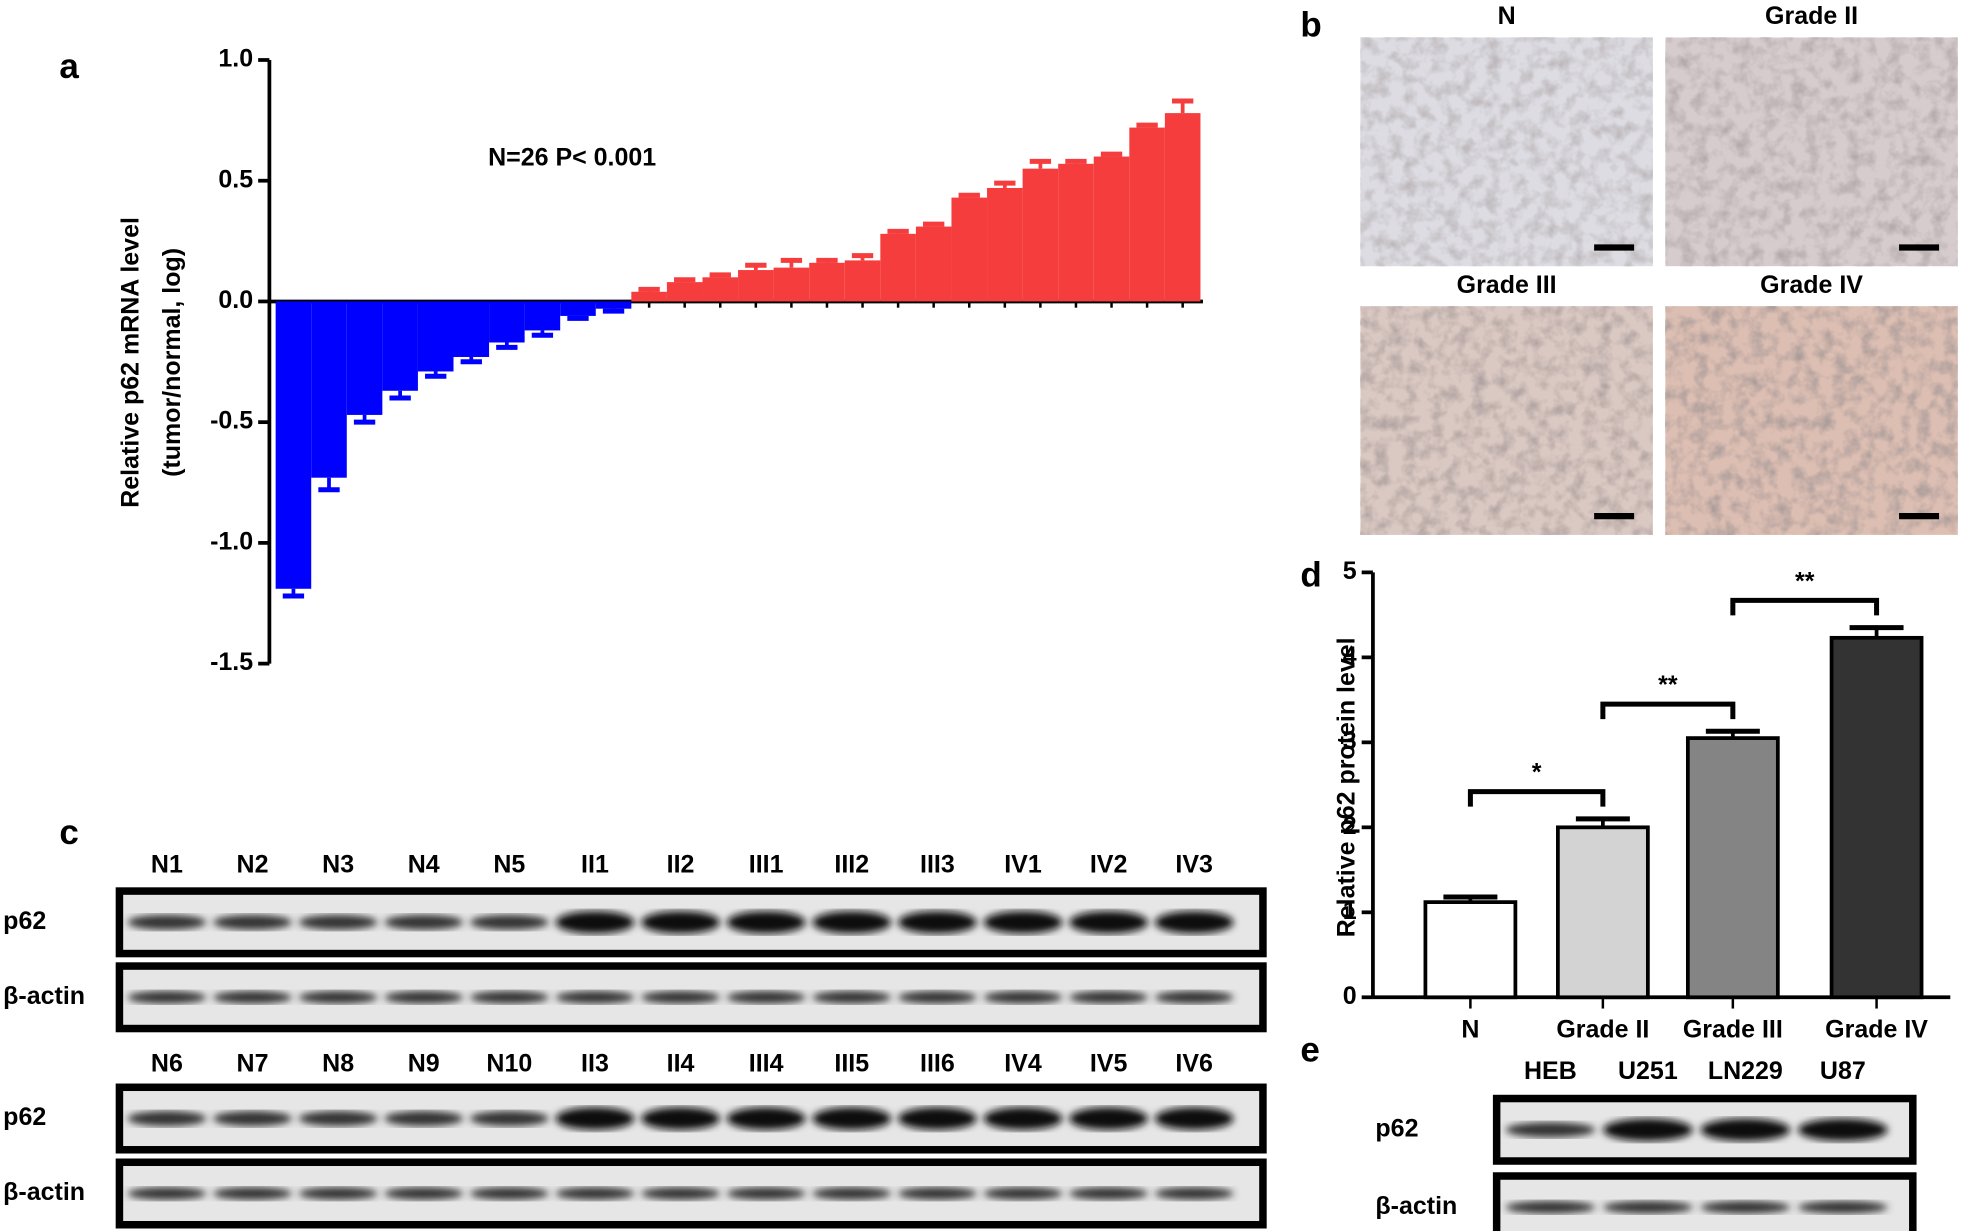 This screenshot has height=1231, width=1961. I want to click on lane-label: N9, so click(424, 1063).